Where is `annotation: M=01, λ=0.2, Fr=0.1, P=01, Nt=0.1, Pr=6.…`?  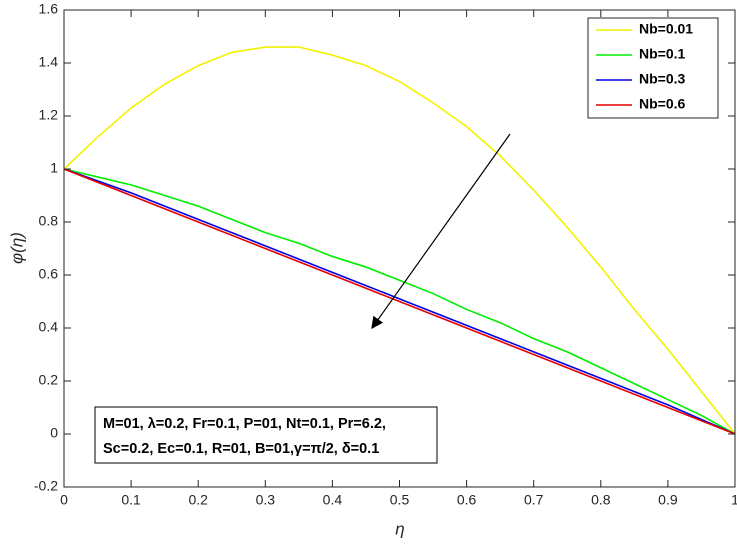
annotation: M=01, λ=0.2, Fr=0.1, P=01, Nt=0.1, Pr=6.… is located at coordinates (244, 424).